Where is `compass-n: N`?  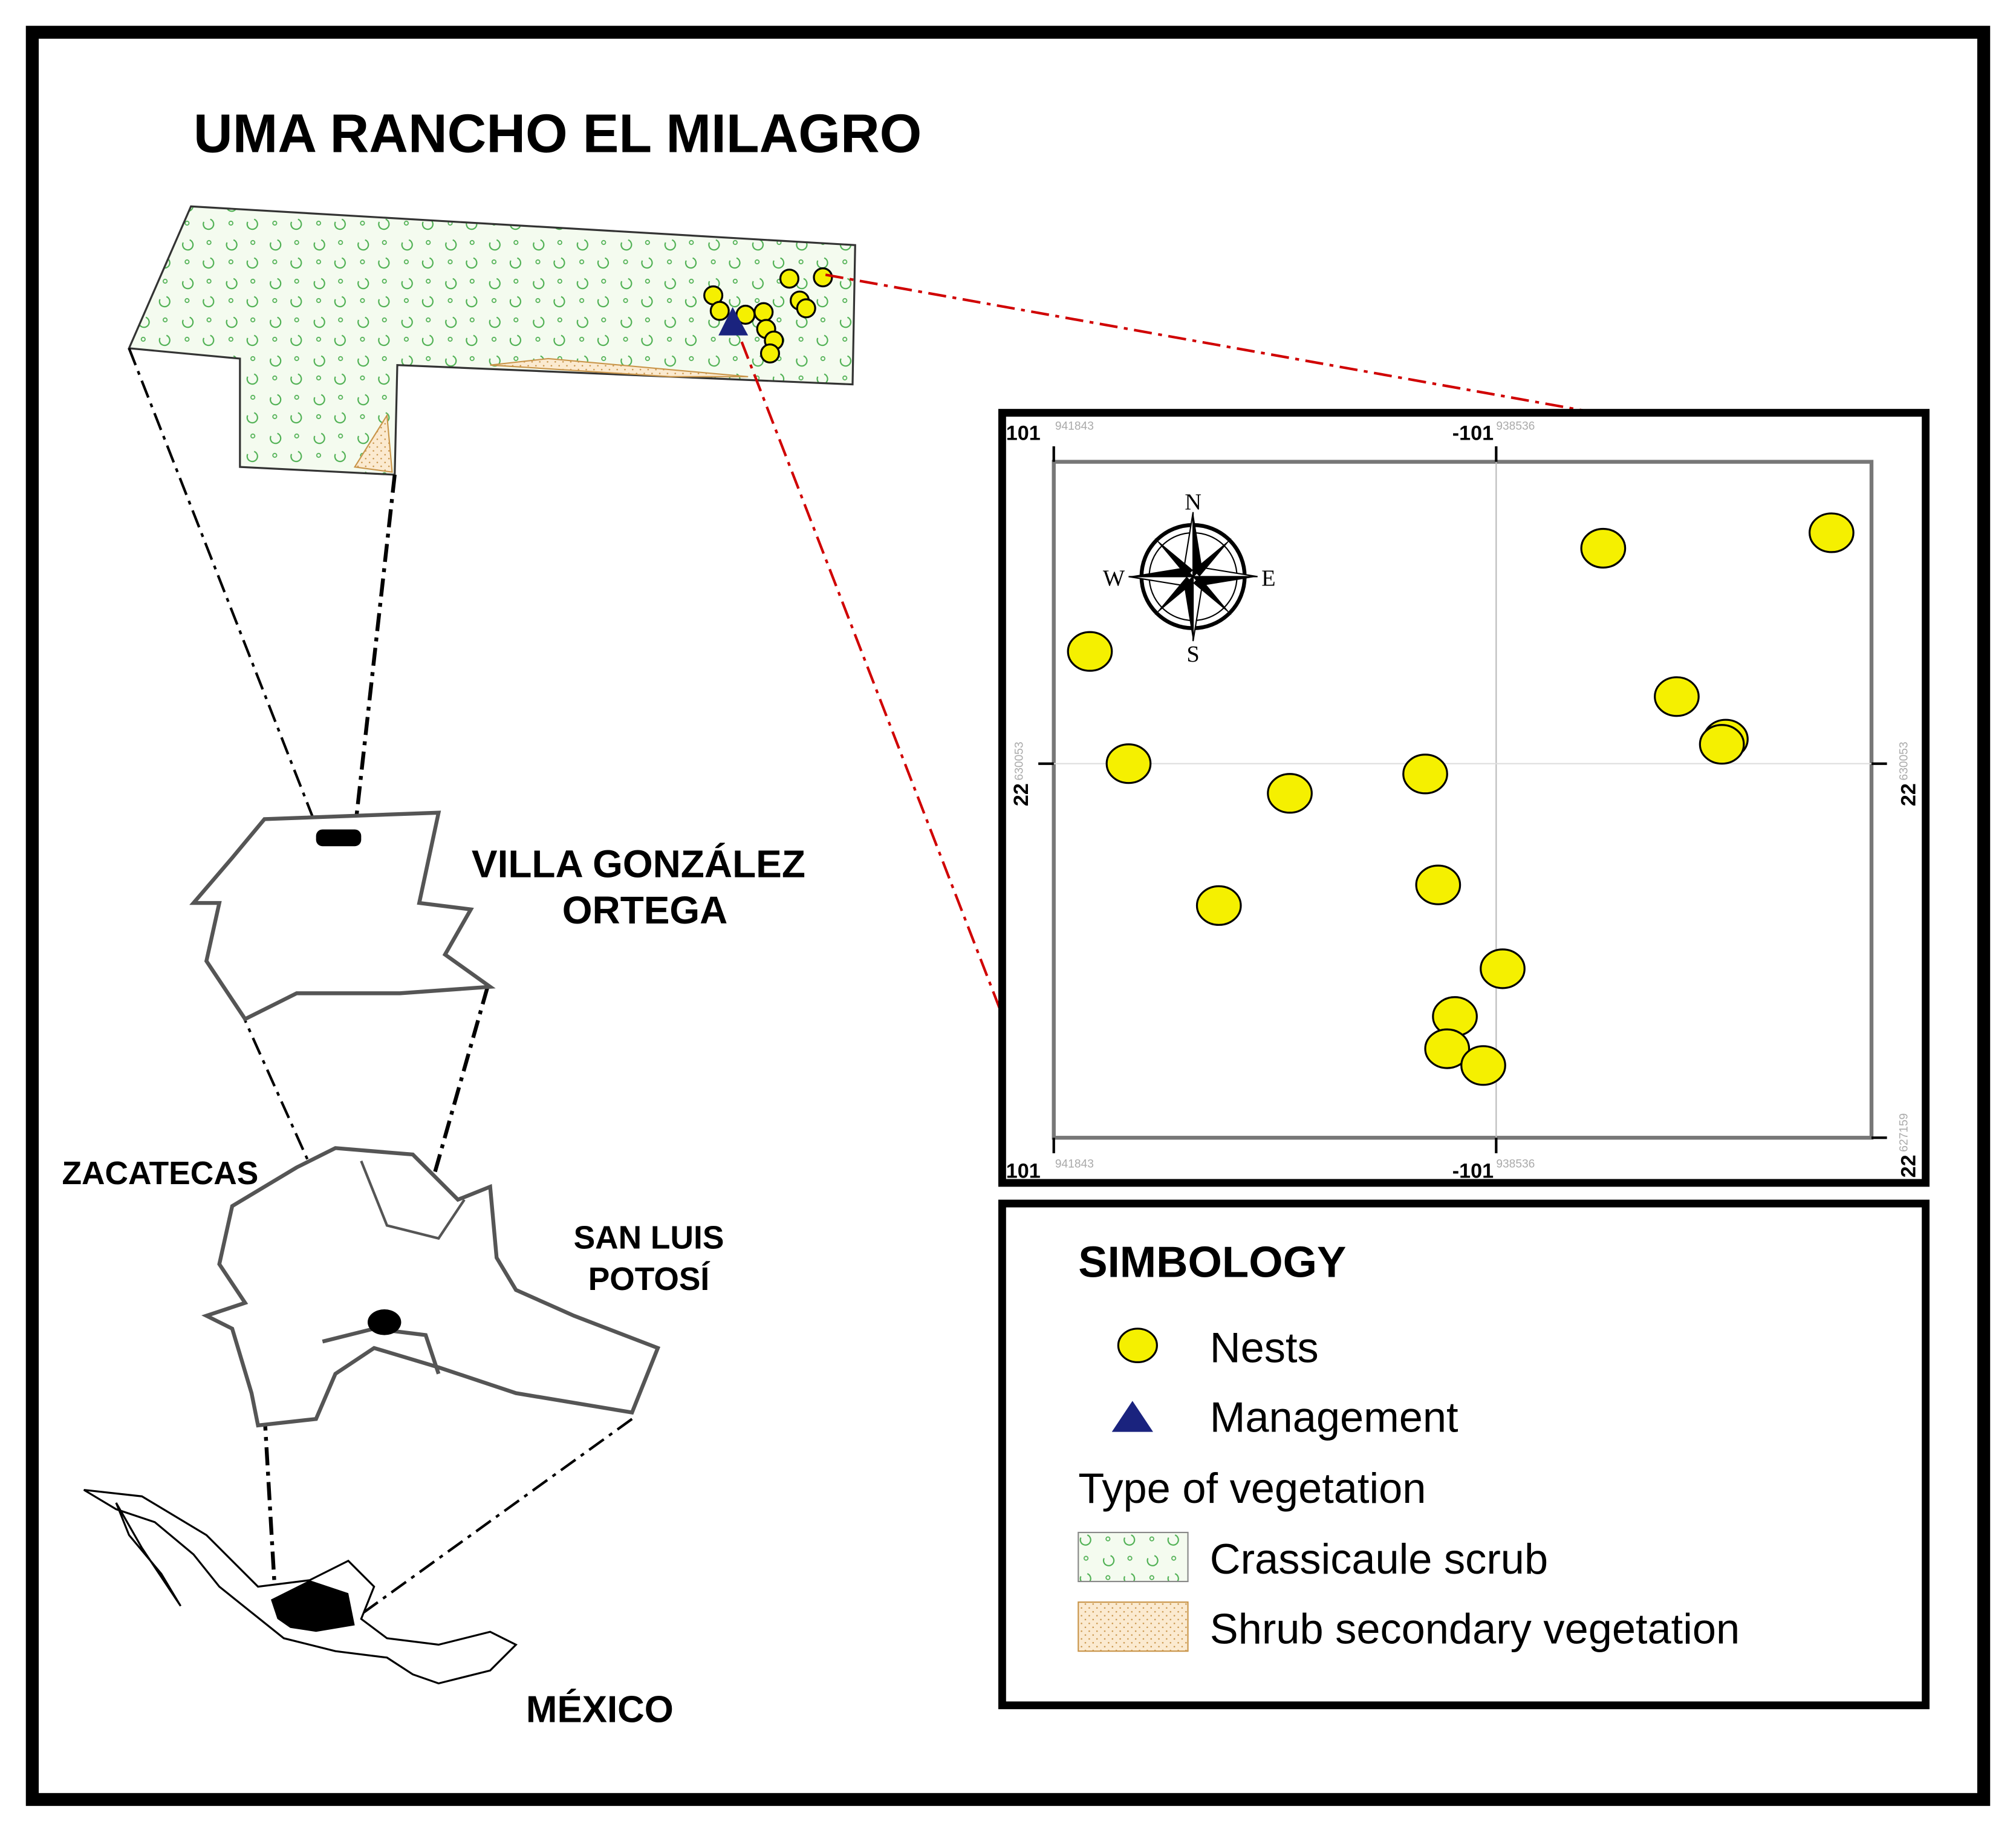
compass-n: N is located at coordinates (1193, 502).